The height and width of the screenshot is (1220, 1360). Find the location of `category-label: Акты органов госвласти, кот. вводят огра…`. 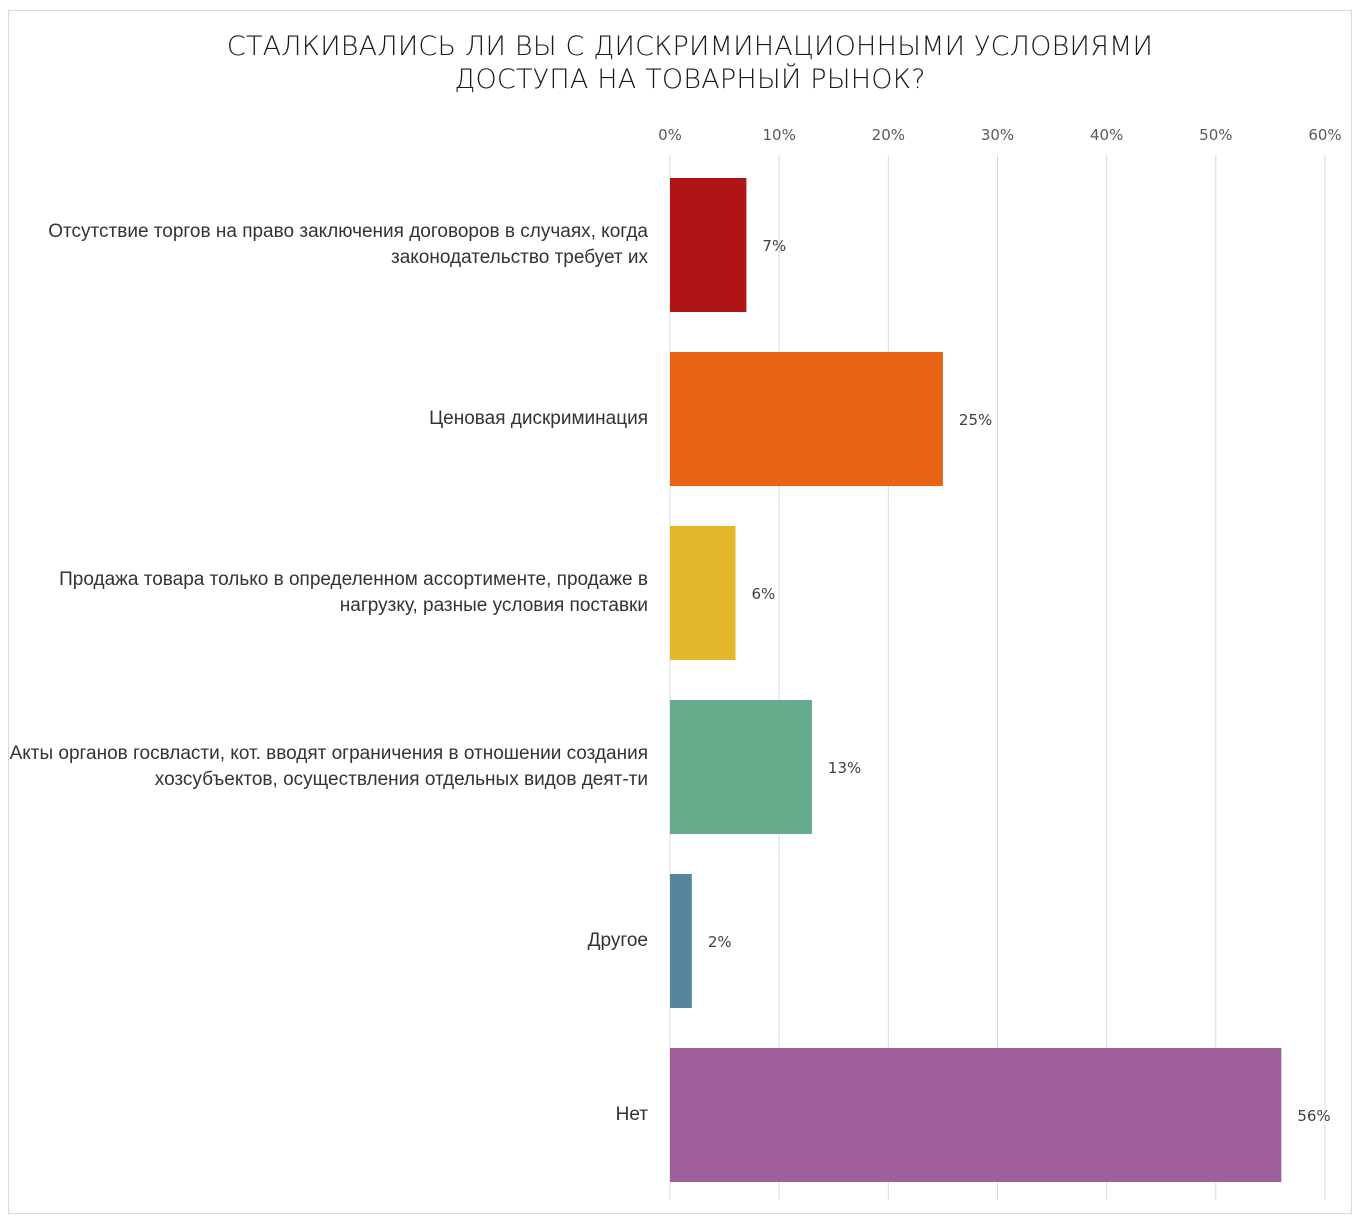

category-label: Акты органов госвласти, кот. вводят огра… is located at coordinates (328, 766).